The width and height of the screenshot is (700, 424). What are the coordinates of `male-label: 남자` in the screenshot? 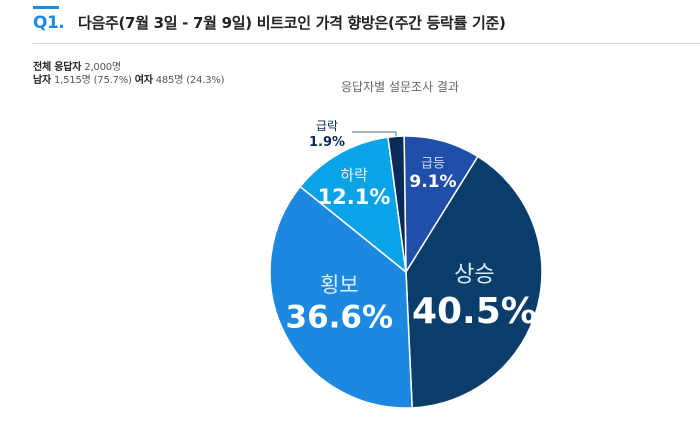 It's located at (42, 80).